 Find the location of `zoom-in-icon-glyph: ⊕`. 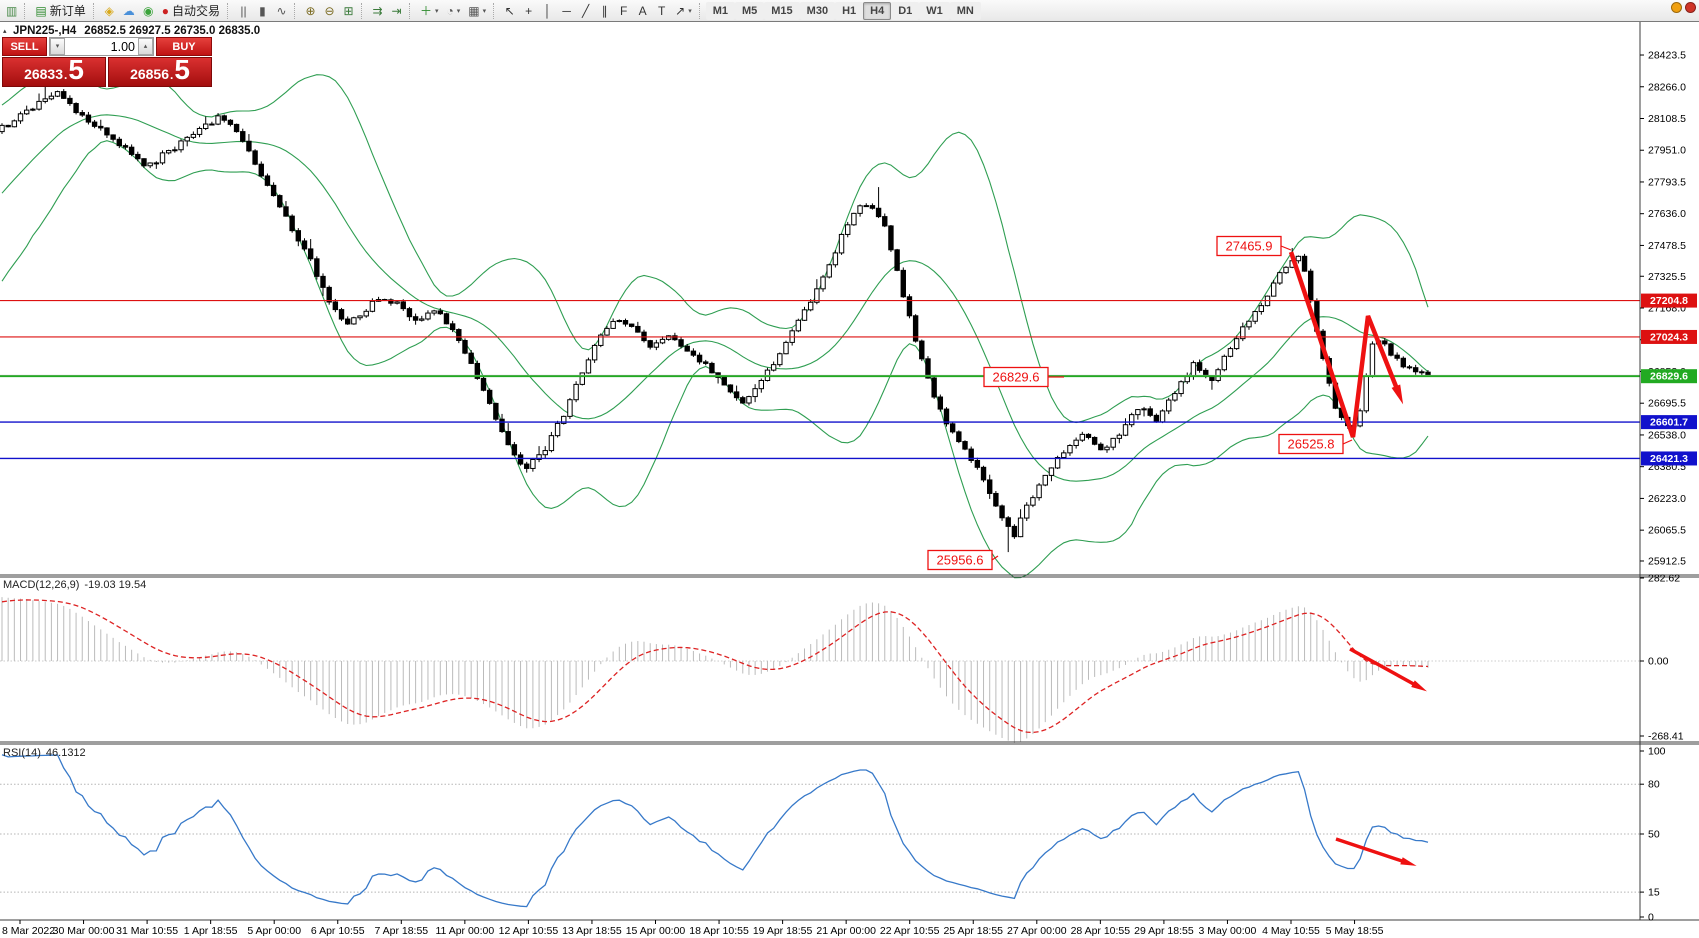

zoom-in-icon-glyph: ⊕ is located at coordinates (310, 10).